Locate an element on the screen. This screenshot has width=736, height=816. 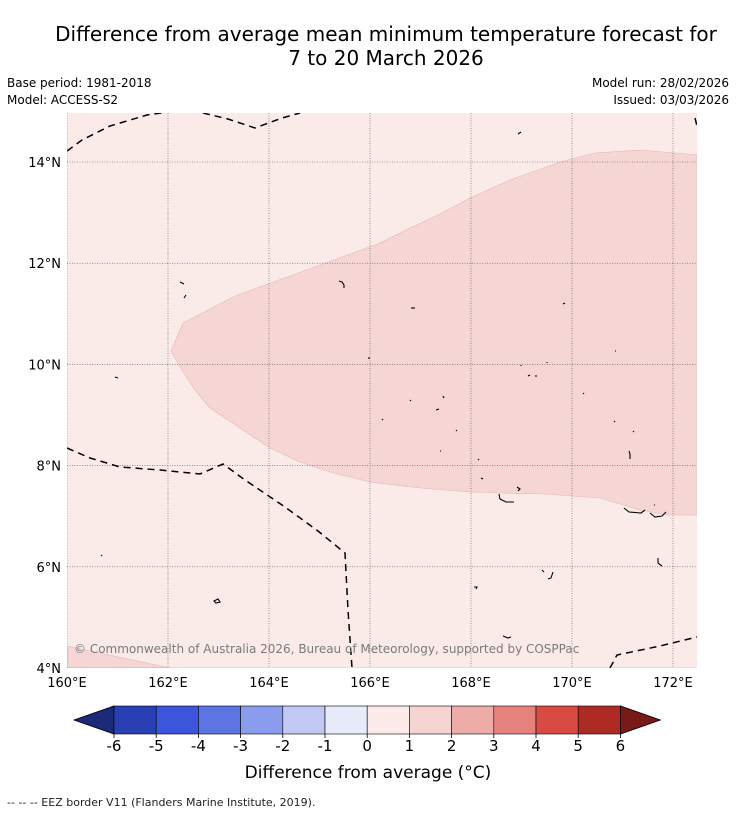
eez-border-southeast is located at coordinates (653, 652).